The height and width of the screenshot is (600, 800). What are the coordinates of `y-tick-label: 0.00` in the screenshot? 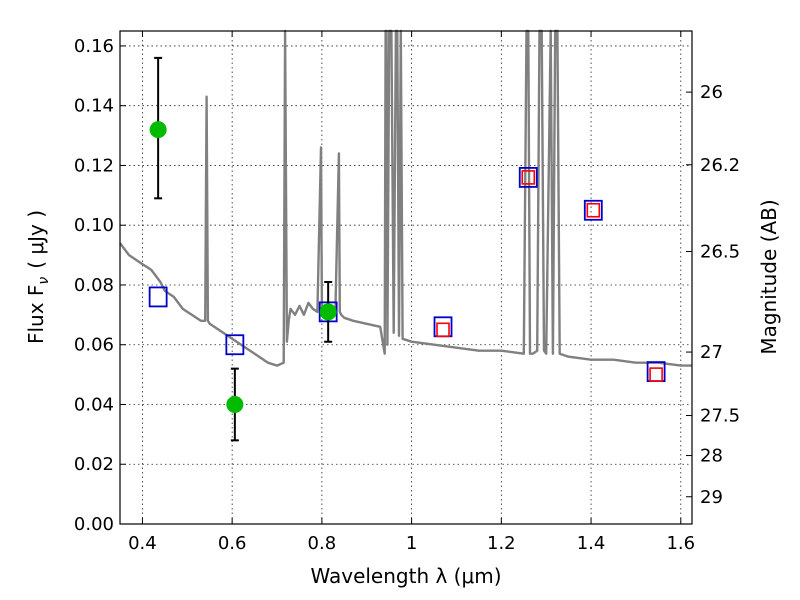 It's located at (94, 524).